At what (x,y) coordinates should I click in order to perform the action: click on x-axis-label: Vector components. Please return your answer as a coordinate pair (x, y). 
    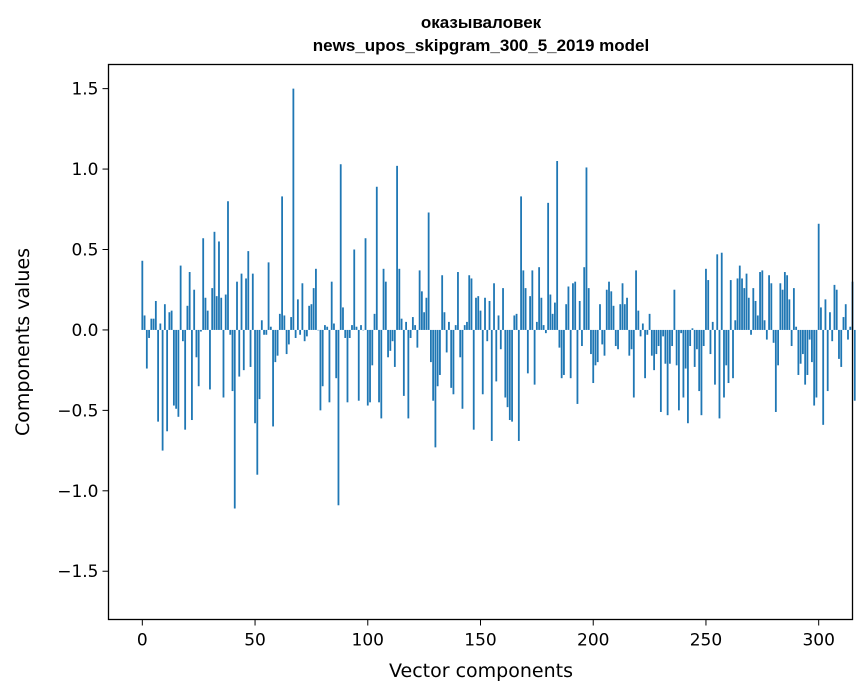
    Looking at the image, I should click on (481, 671).